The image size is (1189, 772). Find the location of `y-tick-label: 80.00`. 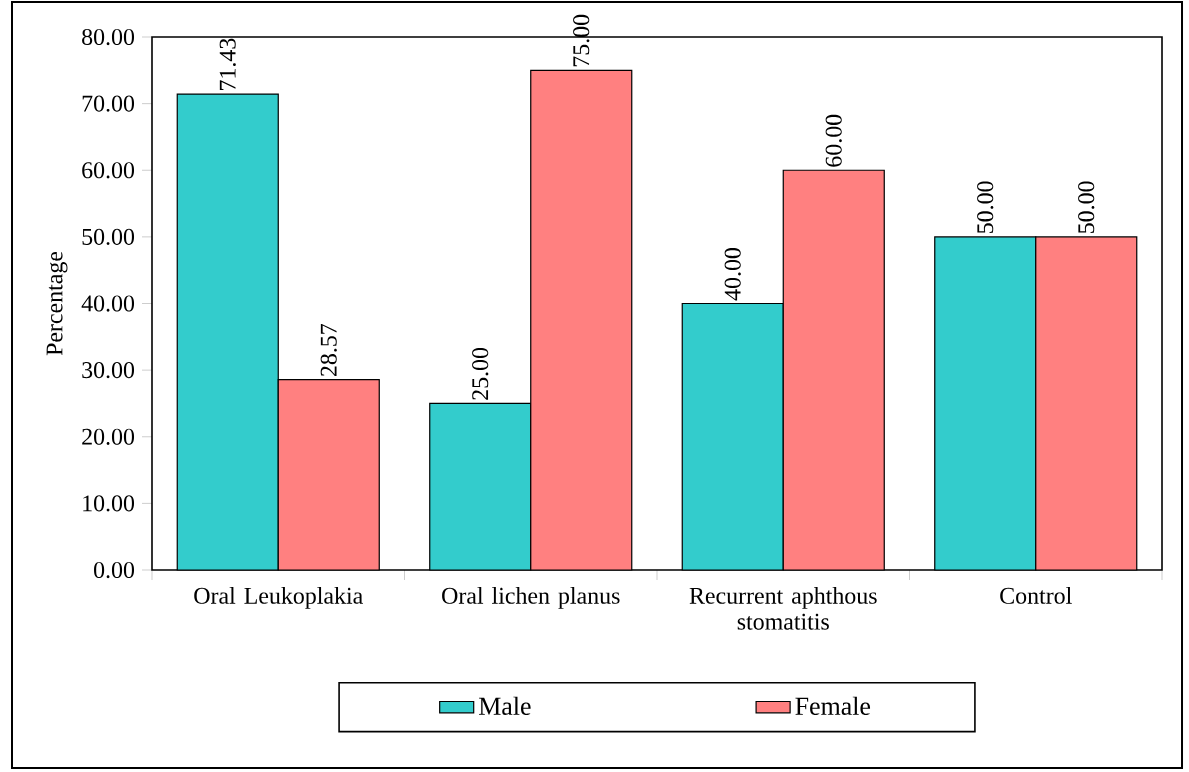

y-tick-label: 80.00 is located at coordinates (108, 37).